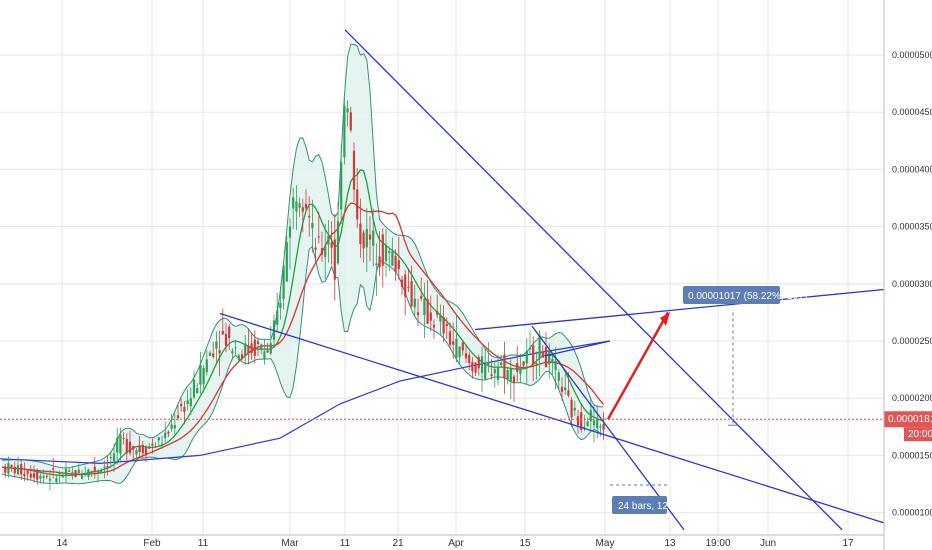 The image size is (932, 550). What do you see at coordinates (848, 543) in the screenshot?
I see `x-tick-label: 17` at bounding box center [848, 543].